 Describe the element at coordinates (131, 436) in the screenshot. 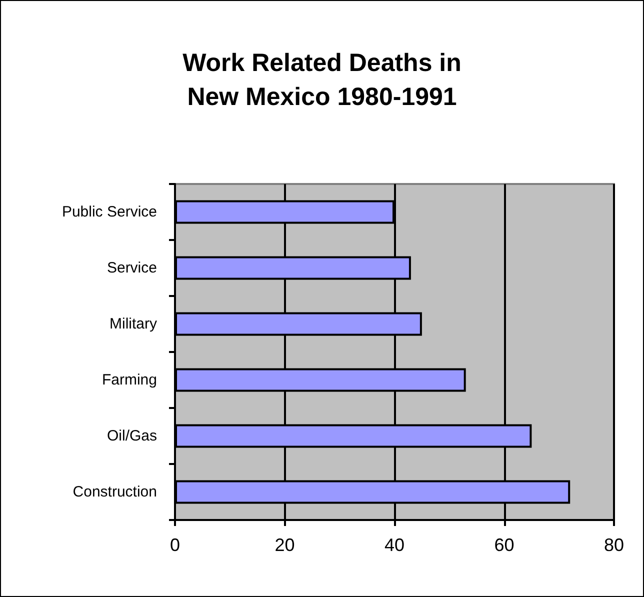

I see `y-tick-label: Oil/Gas` at that location.